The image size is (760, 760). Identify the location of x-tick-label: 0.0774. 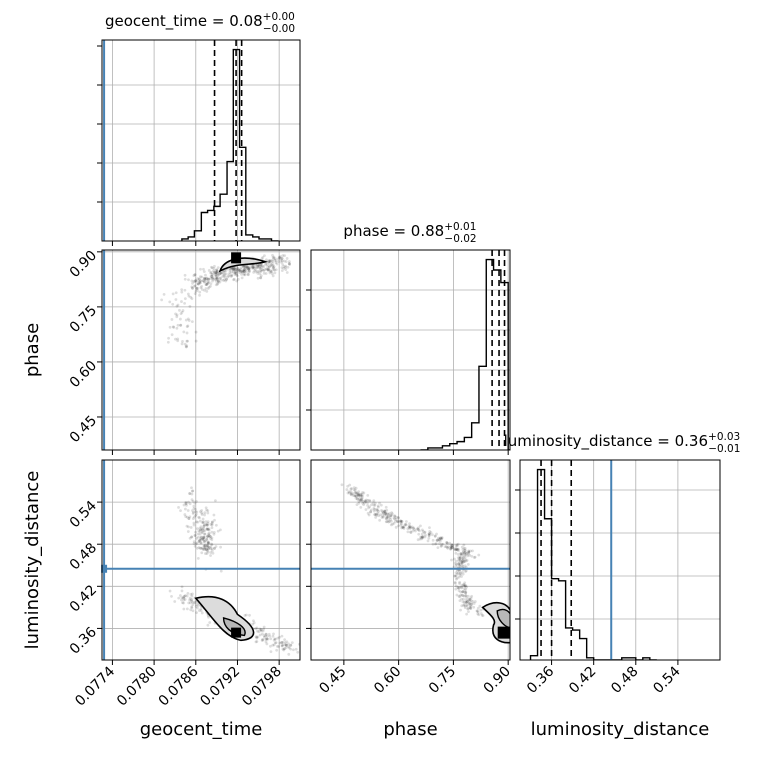
(95, 686).